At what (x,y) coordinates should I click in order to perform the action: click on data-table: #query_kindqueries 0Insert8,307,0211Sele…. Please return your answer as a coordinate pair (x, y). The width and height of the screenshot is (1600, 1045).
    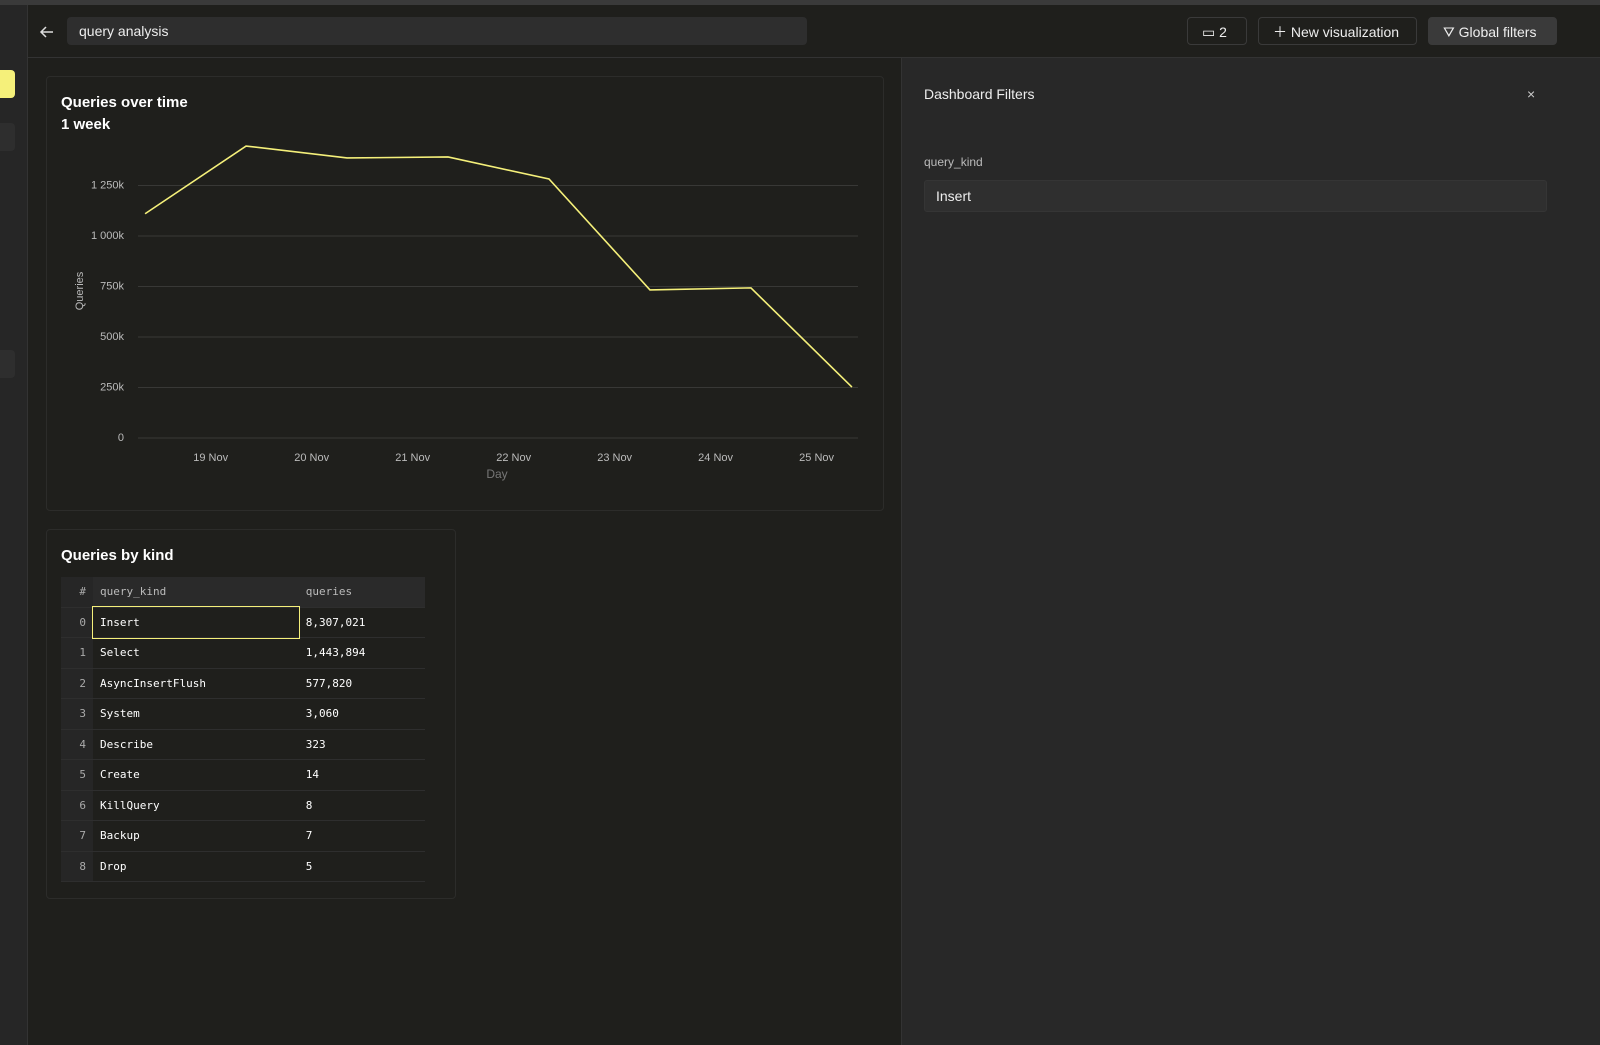
    Looking at the image, I should click on (243, 729).